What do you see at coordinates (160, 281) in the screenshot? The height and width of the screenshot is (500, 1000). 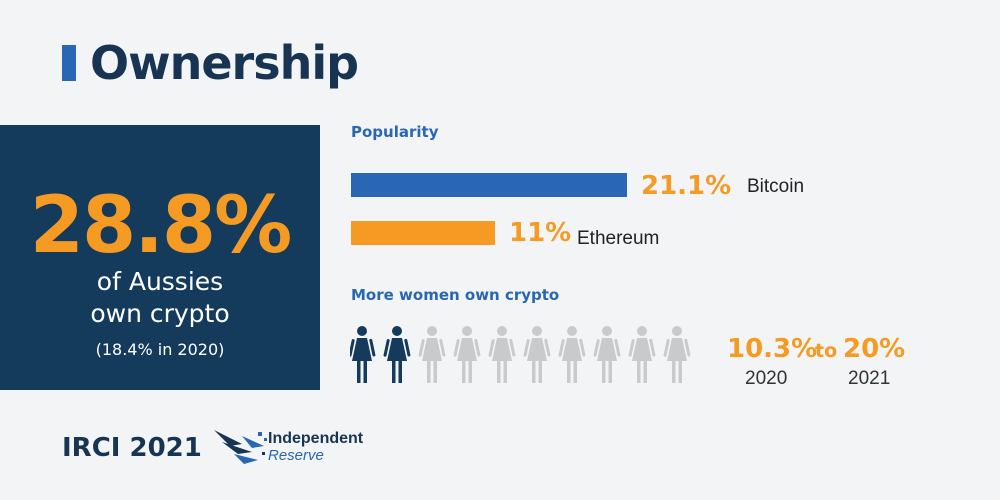 I see `hero-text-line1: of Aussies` at bounding box center [160, 281].